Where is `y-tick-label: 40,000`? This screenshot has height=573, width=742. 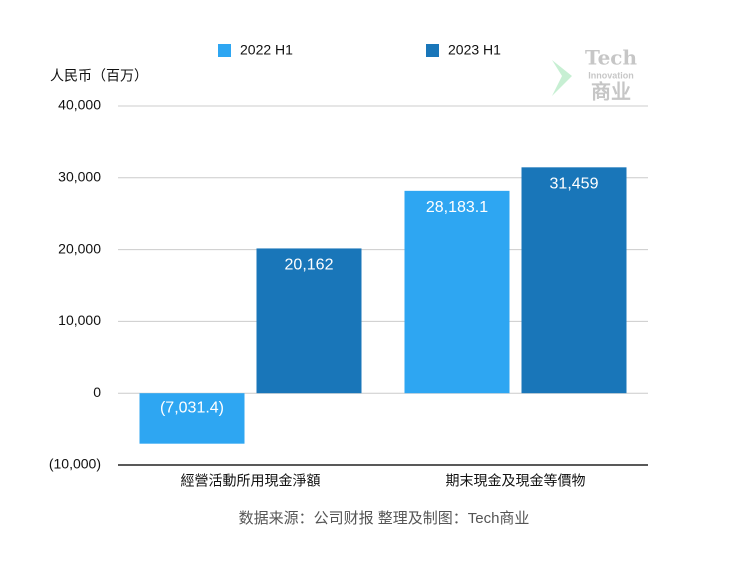 y-tick-label: 40,000 is located at coordinates (79, 105).